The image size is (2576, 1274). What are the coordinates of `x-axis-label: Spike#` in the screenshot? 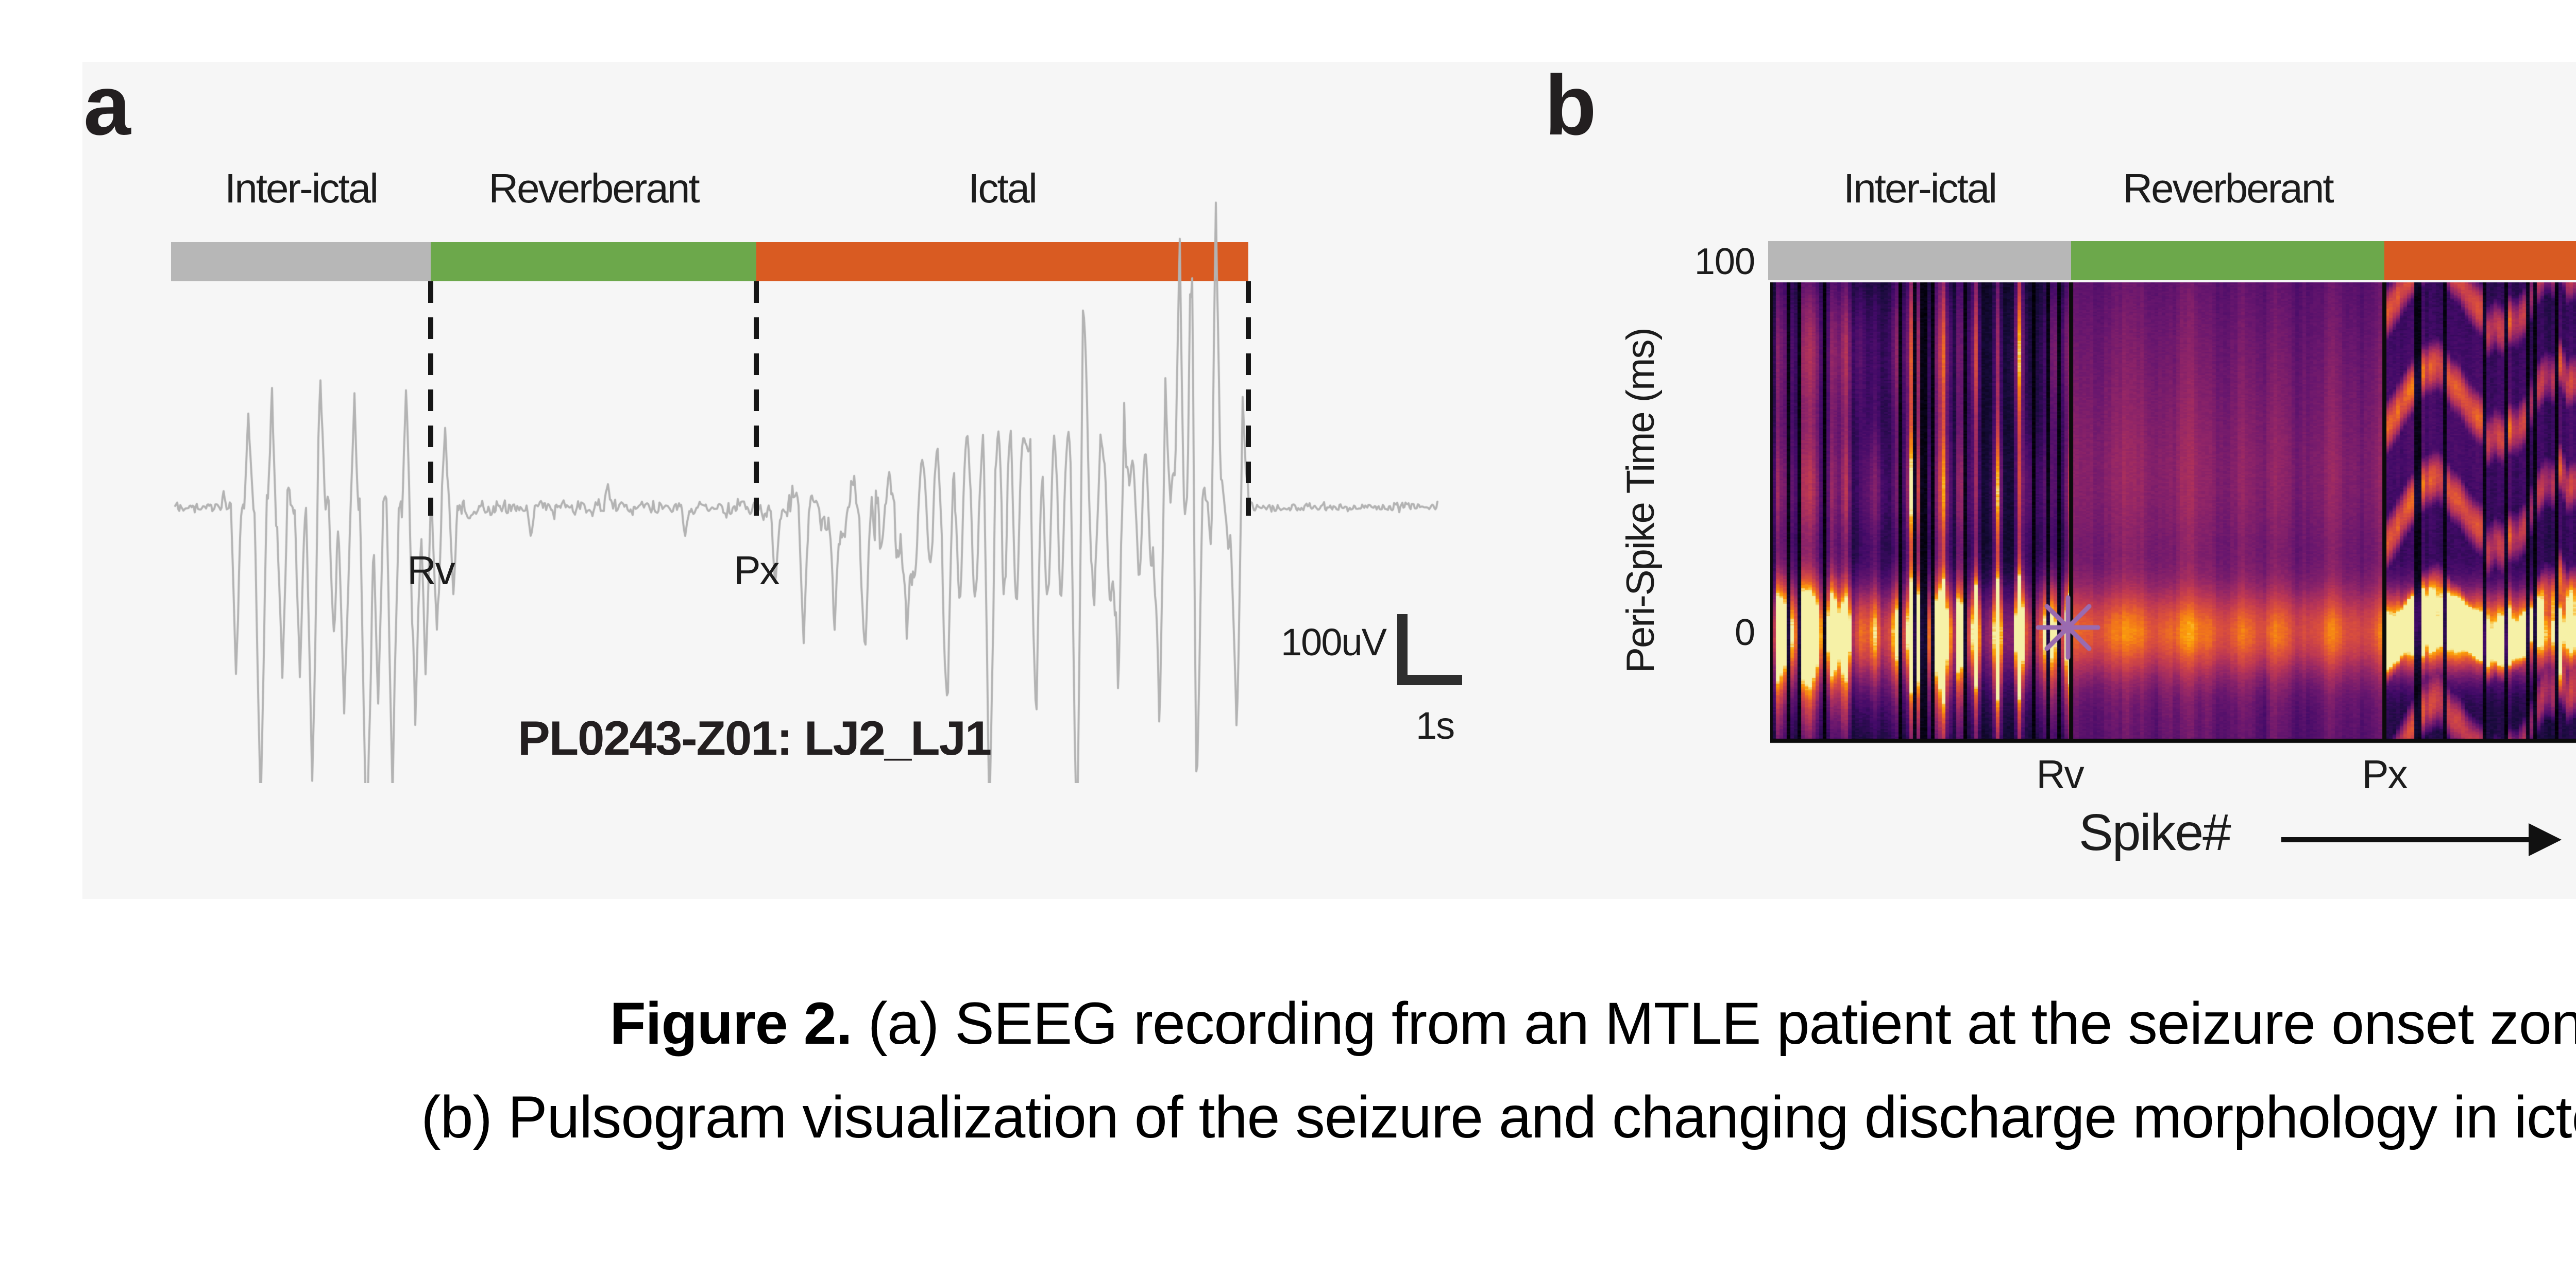 It's located at (2155, 832).